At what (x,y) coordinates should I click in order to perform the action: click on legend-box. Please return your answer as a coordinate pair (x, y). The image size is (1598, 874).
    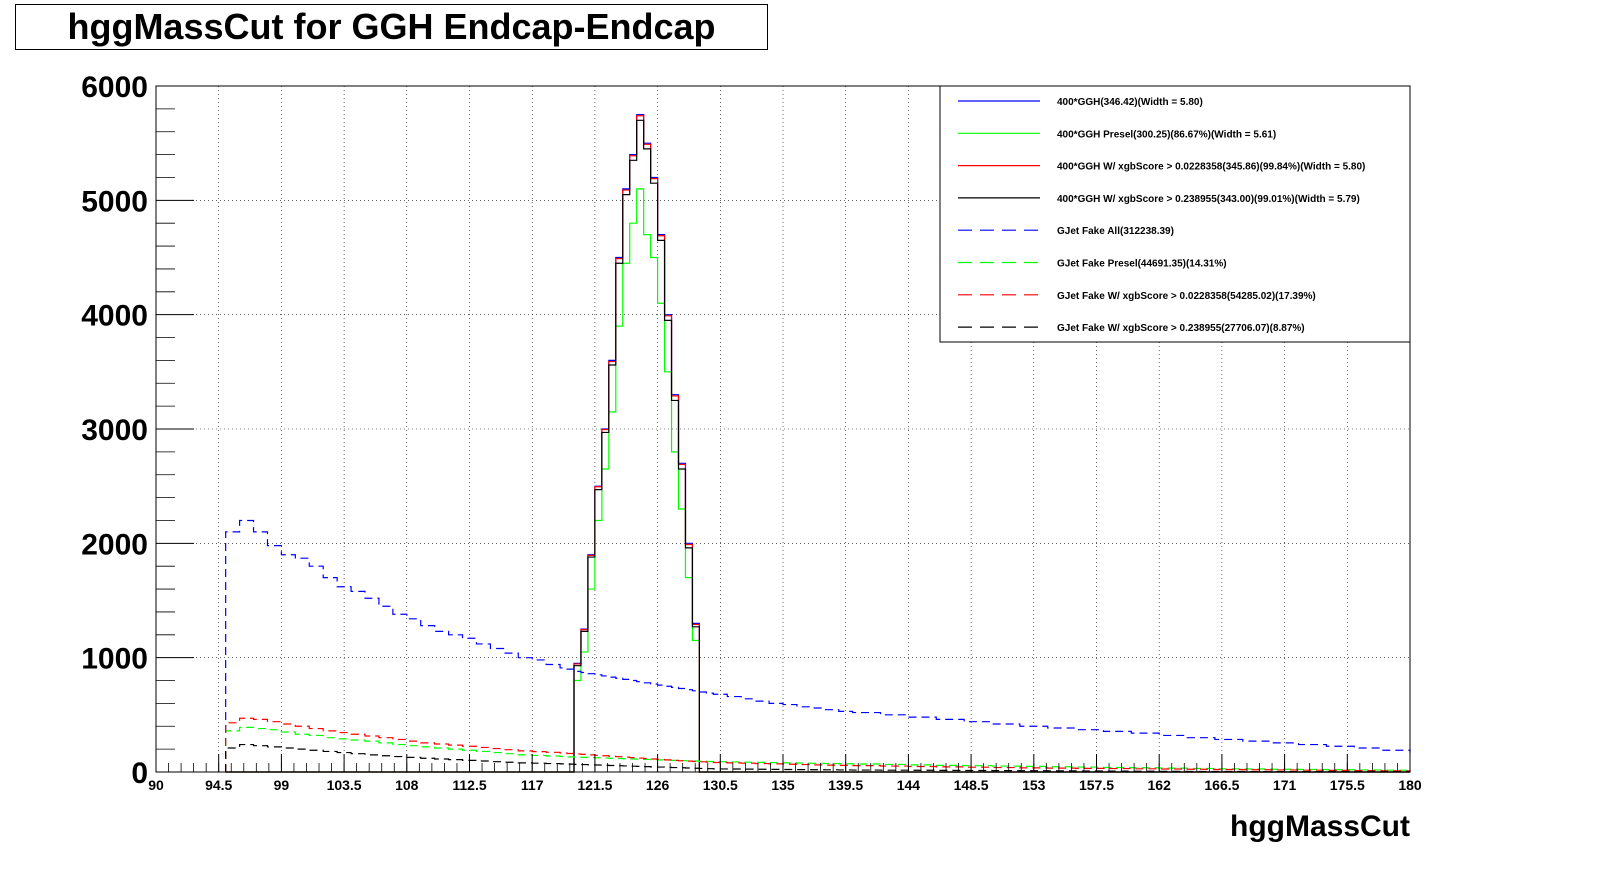
    Looking at the image, I should click on (1175, 214).